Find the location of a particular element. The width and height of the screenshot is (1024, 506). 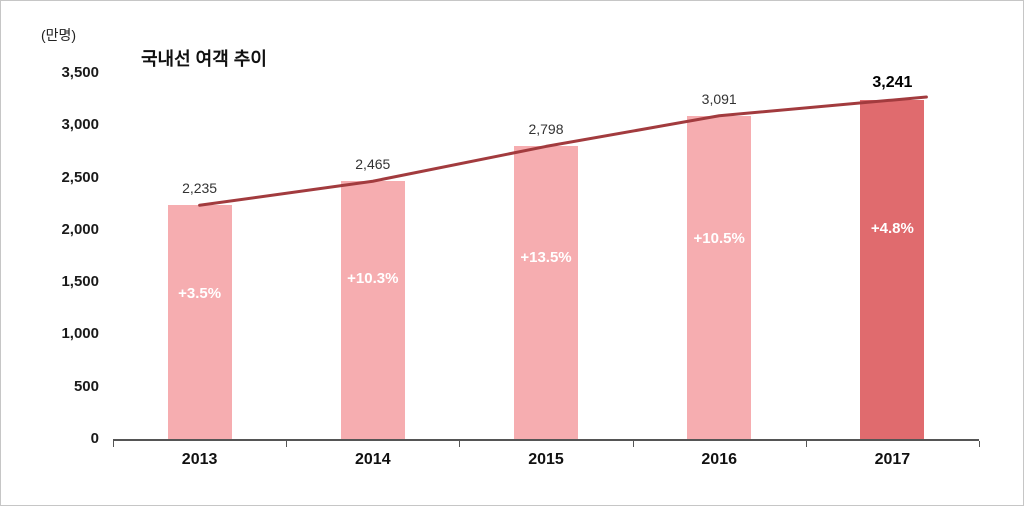

y-tick-label: 2,500 is located at coordinates (80, 177).